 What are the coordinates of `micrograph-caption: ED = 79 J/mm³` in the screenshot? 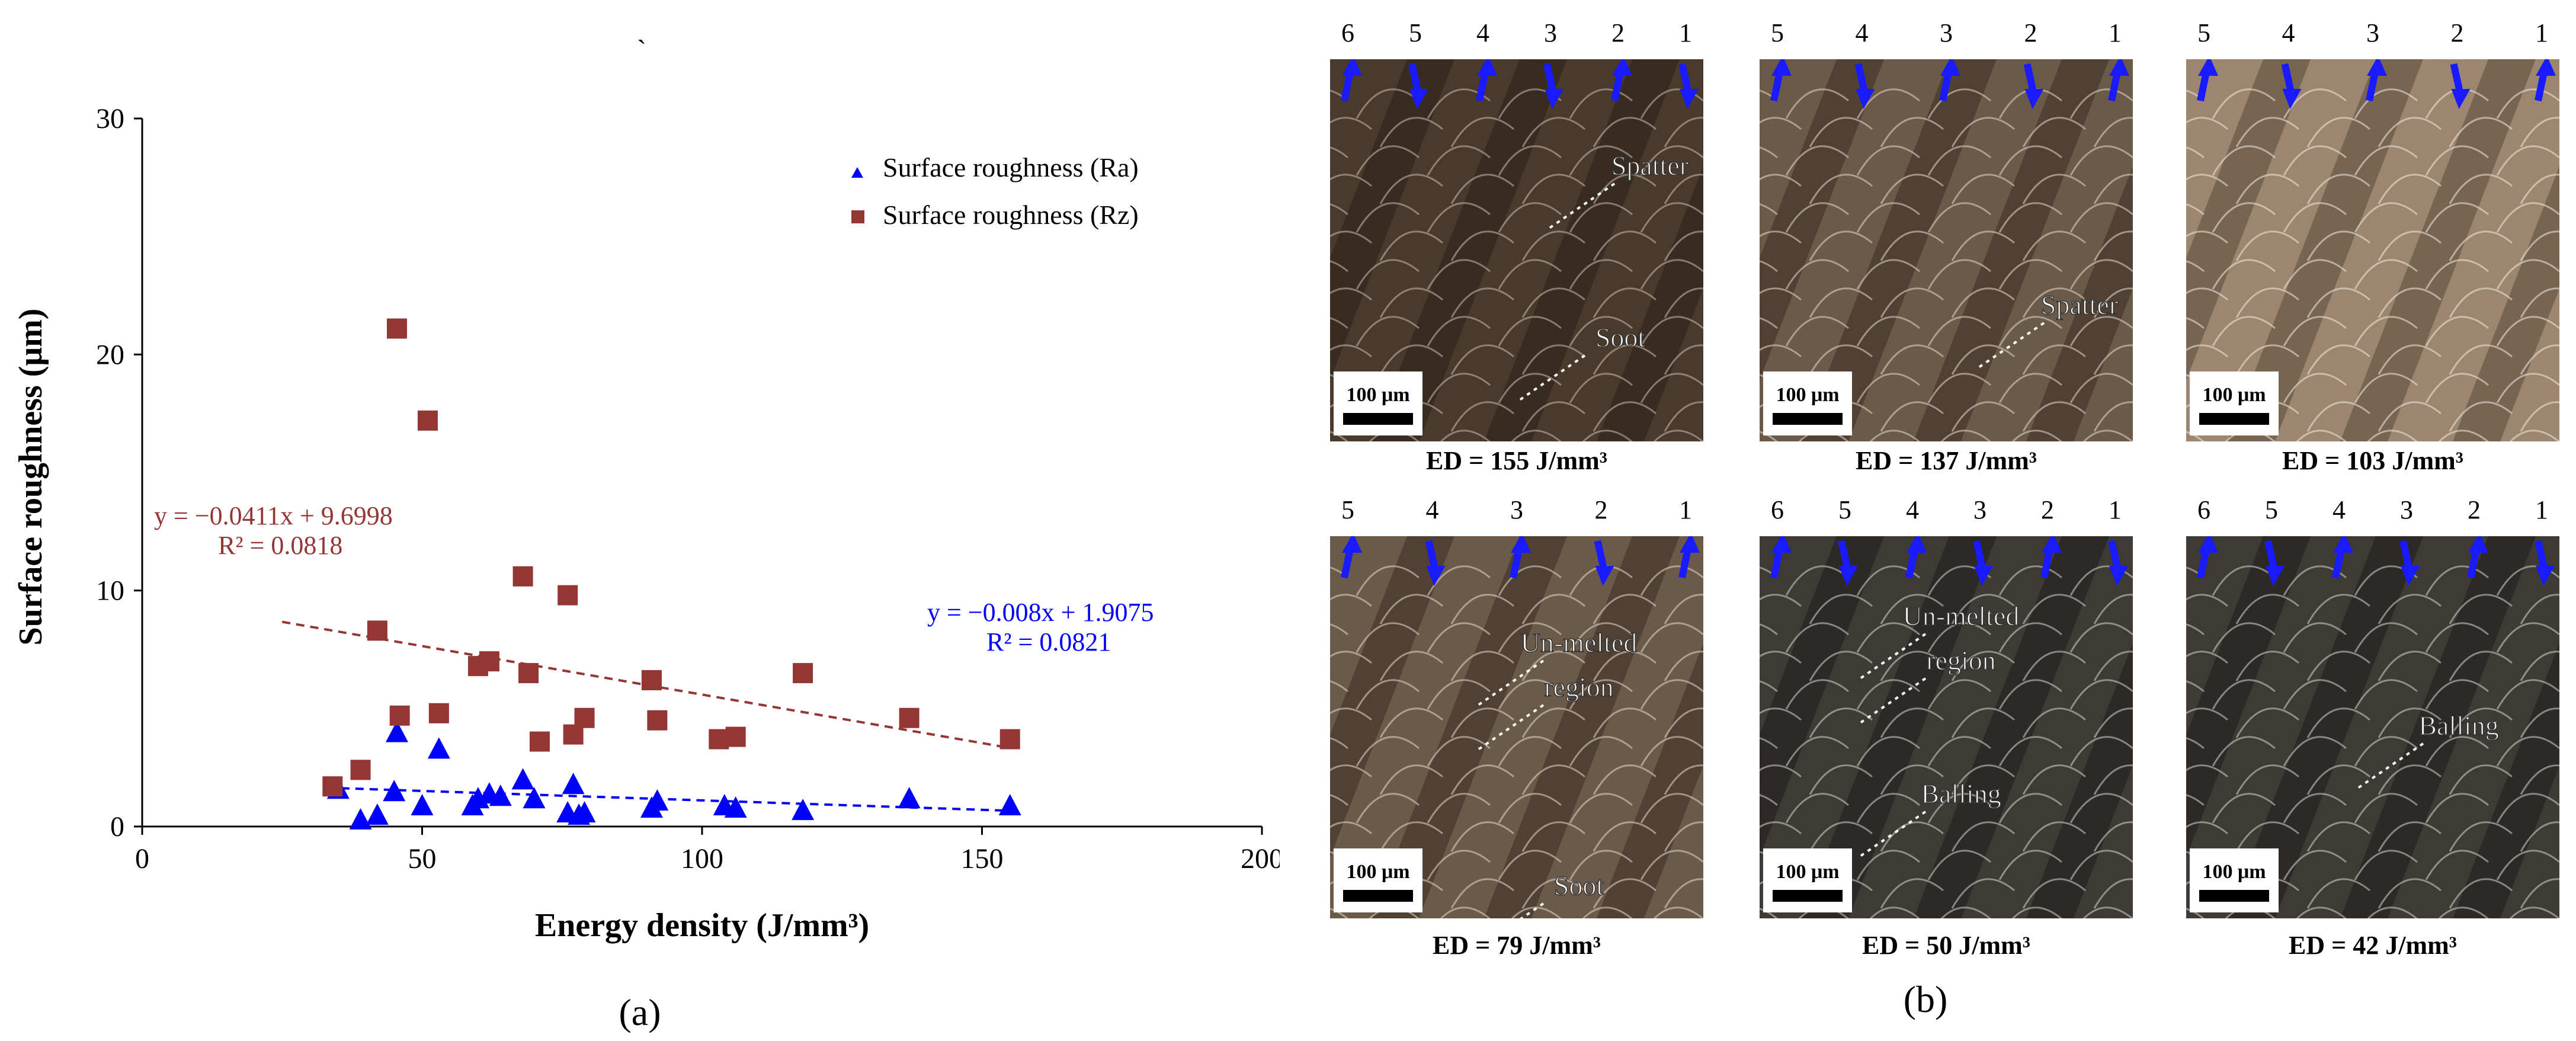 It's located at (1517, 945).